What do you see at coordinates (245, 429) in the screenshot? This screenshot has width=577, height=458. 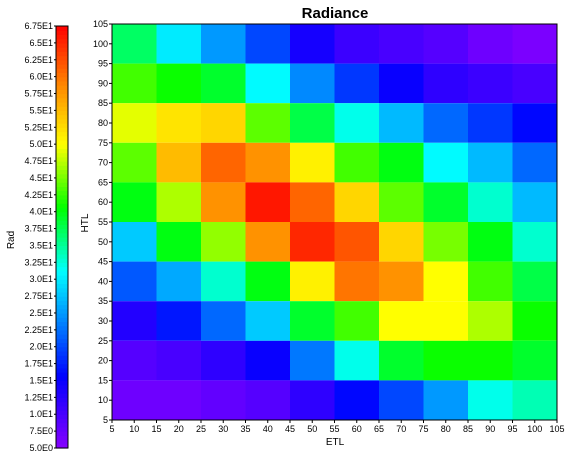 I see `x-tick-label: 35` at bounding box center [245, 429].